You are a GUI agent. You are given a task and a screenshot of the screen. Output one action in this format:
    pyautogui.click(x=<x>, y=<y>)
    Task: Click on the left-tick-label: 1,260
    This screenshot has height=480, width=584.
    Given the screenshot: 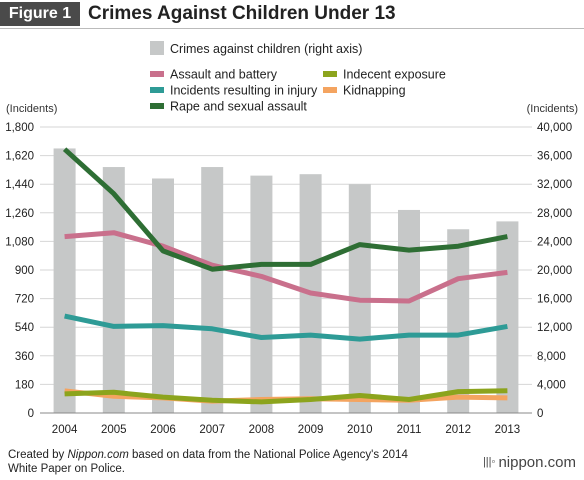 What is the action you would take?
    pyautogui.click(x=19, y=214)
    